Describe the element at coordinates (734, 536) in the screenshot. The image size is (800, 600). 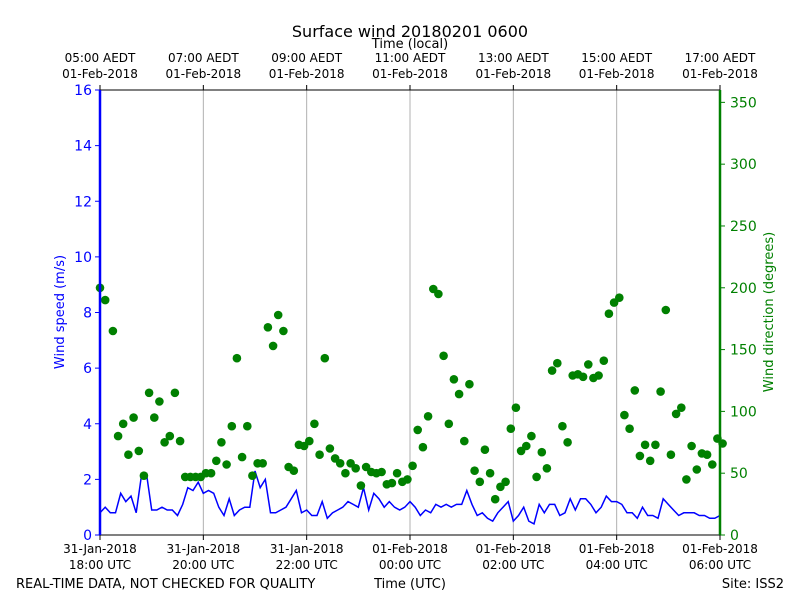
I see `right-tick-label: 0` at that location.